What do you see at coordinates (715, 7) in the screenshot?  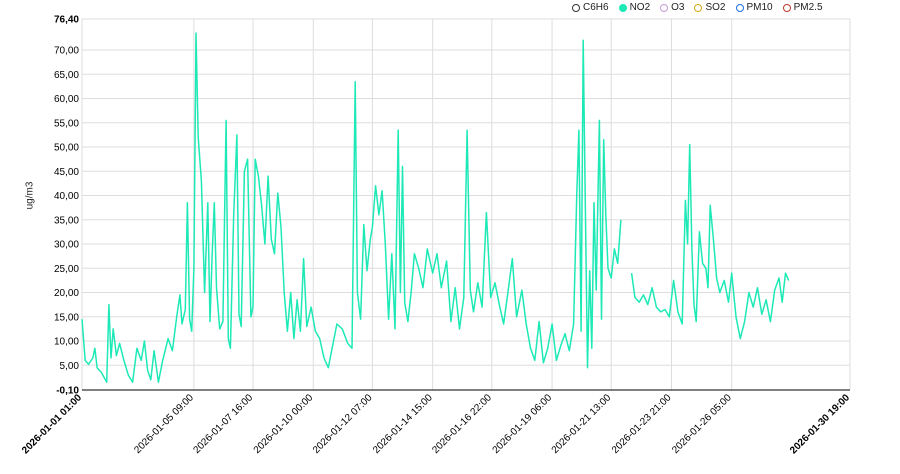 I see `legend-label: SO2` at bounding box center [715, 7].